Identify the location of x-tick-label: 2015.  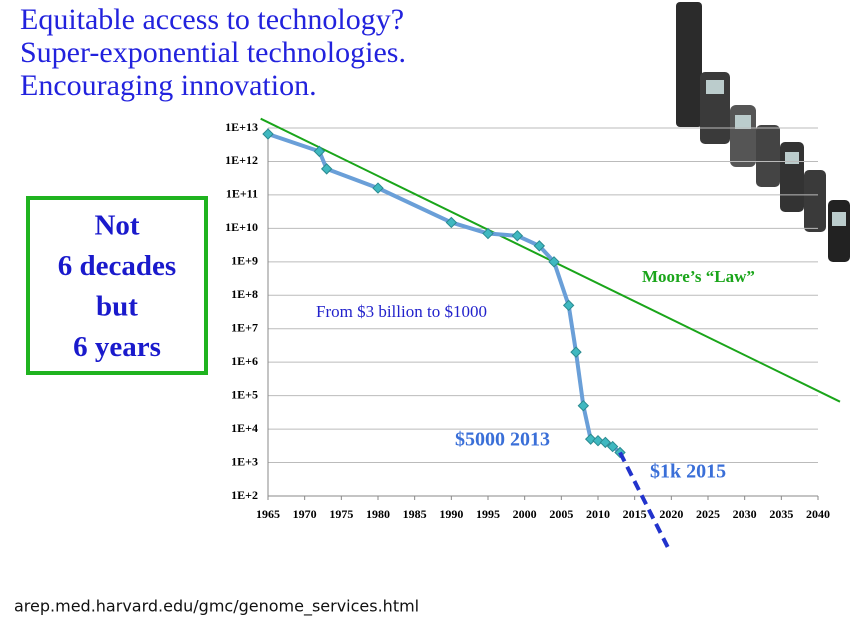
(635, 514).